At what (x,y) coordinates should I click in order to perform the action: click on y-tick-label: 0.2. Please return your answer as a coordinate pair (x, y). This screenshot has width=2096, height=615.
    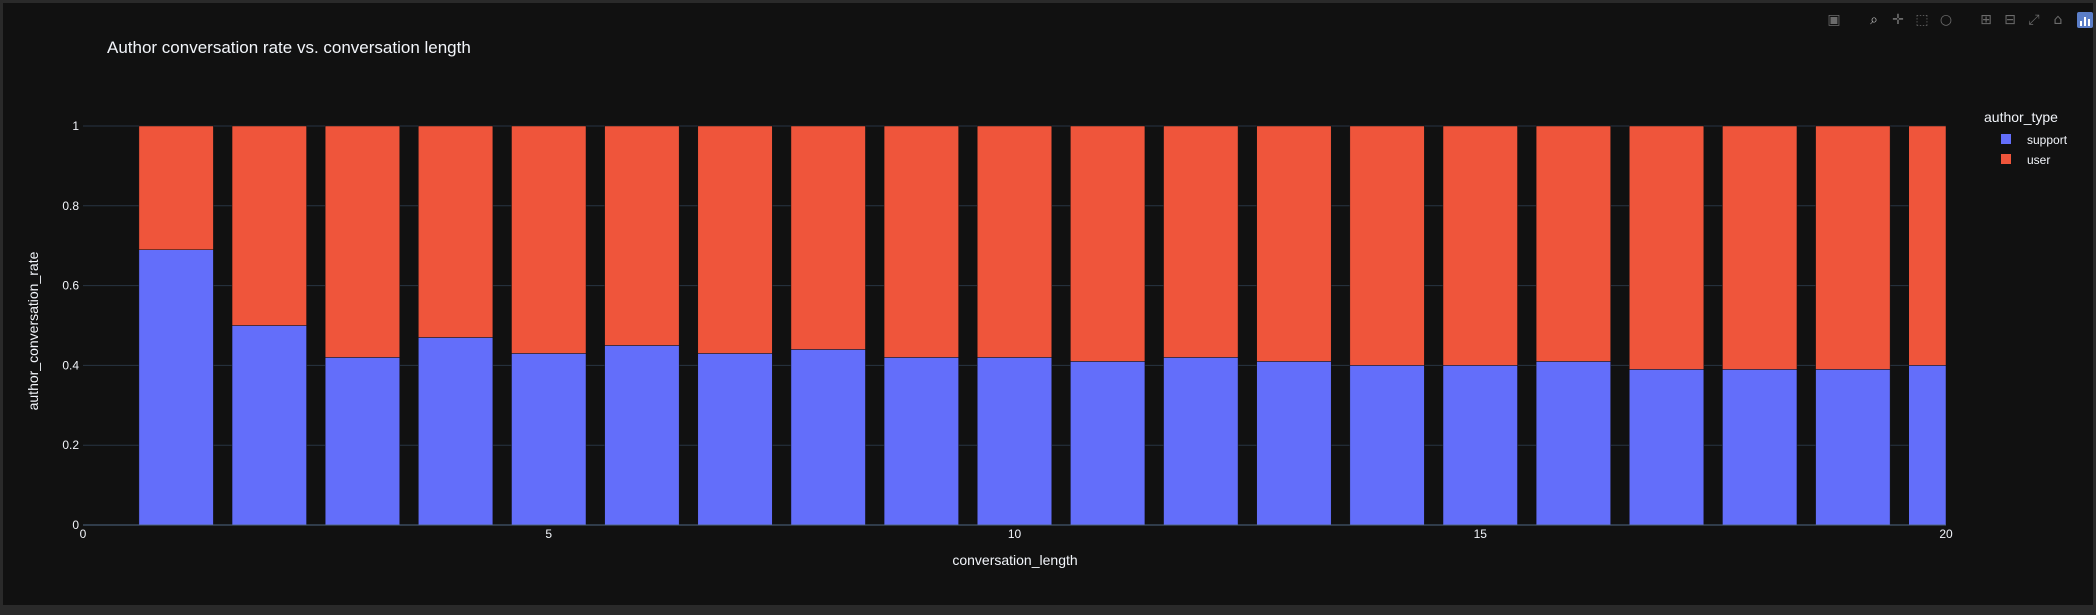
    Looking at the image, I should click on (70, 445).